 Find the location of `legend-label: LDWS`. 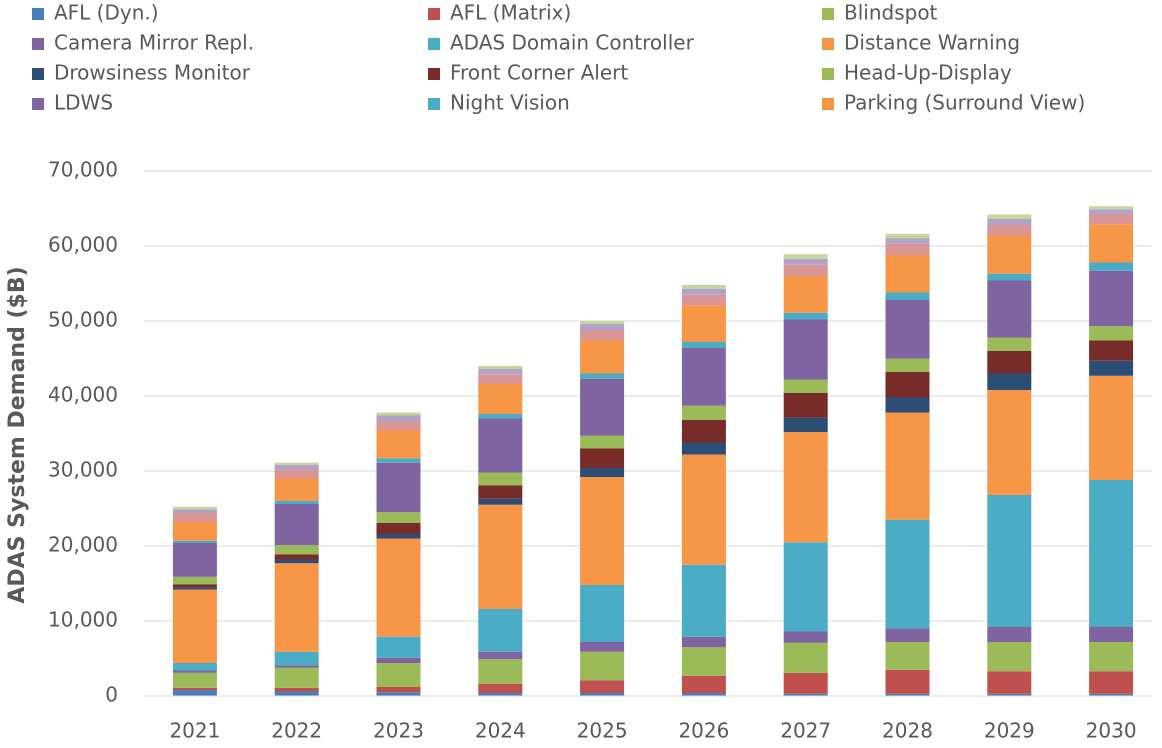

legend-label: LDWS is located at coordinates (83, 103).